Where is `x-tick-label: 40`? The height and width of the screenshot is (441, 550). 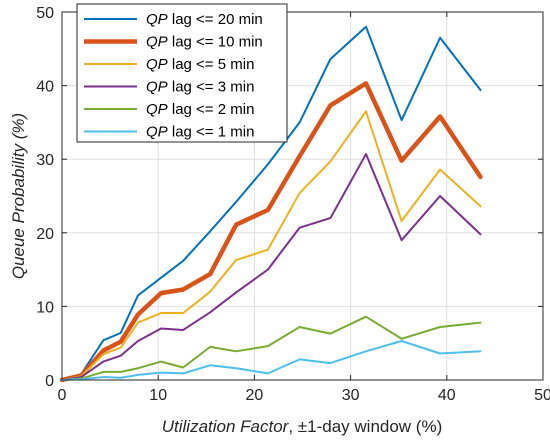
x-tick-label: 40 is located at coordinates (447, 395).